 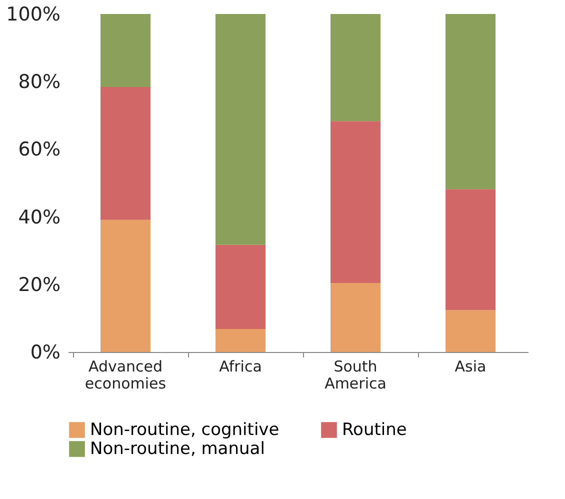 I want to click on legend-label: Non-routine, cognitive, so click(x=185, y=430).